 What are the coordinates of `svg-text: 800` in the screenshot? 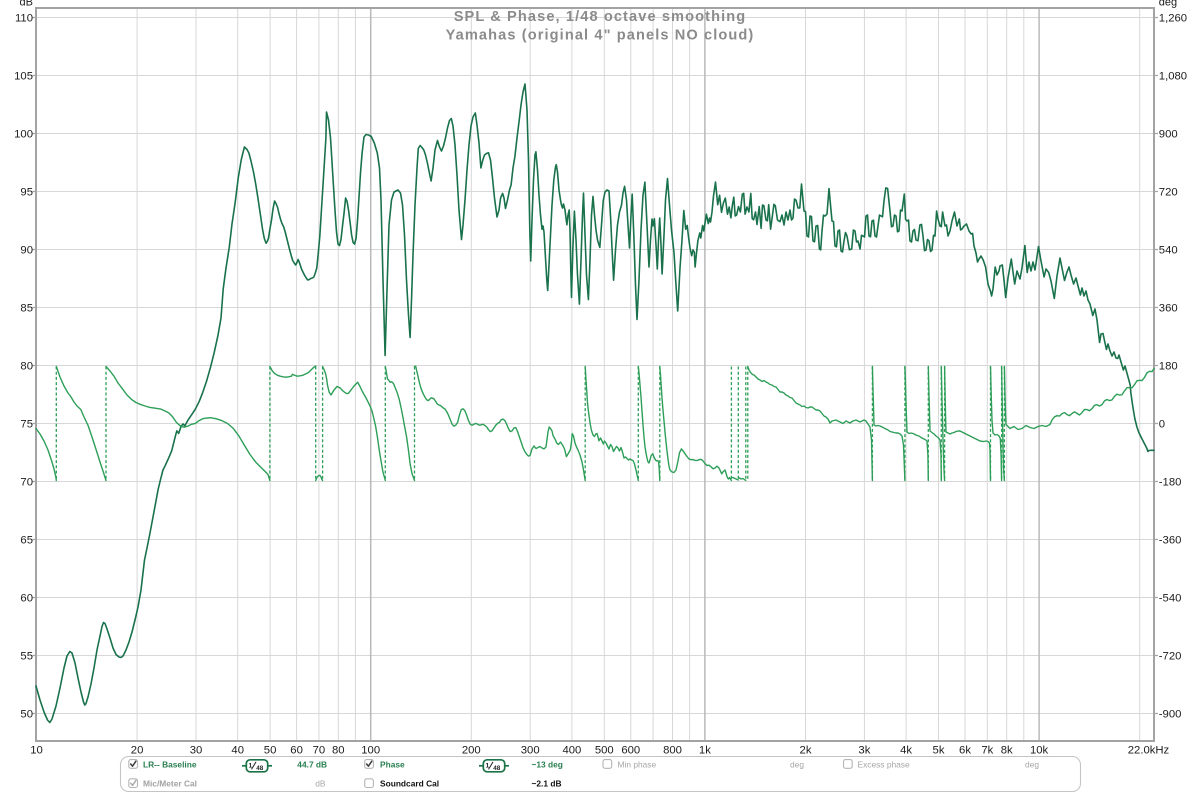 It's located at (672, 751).